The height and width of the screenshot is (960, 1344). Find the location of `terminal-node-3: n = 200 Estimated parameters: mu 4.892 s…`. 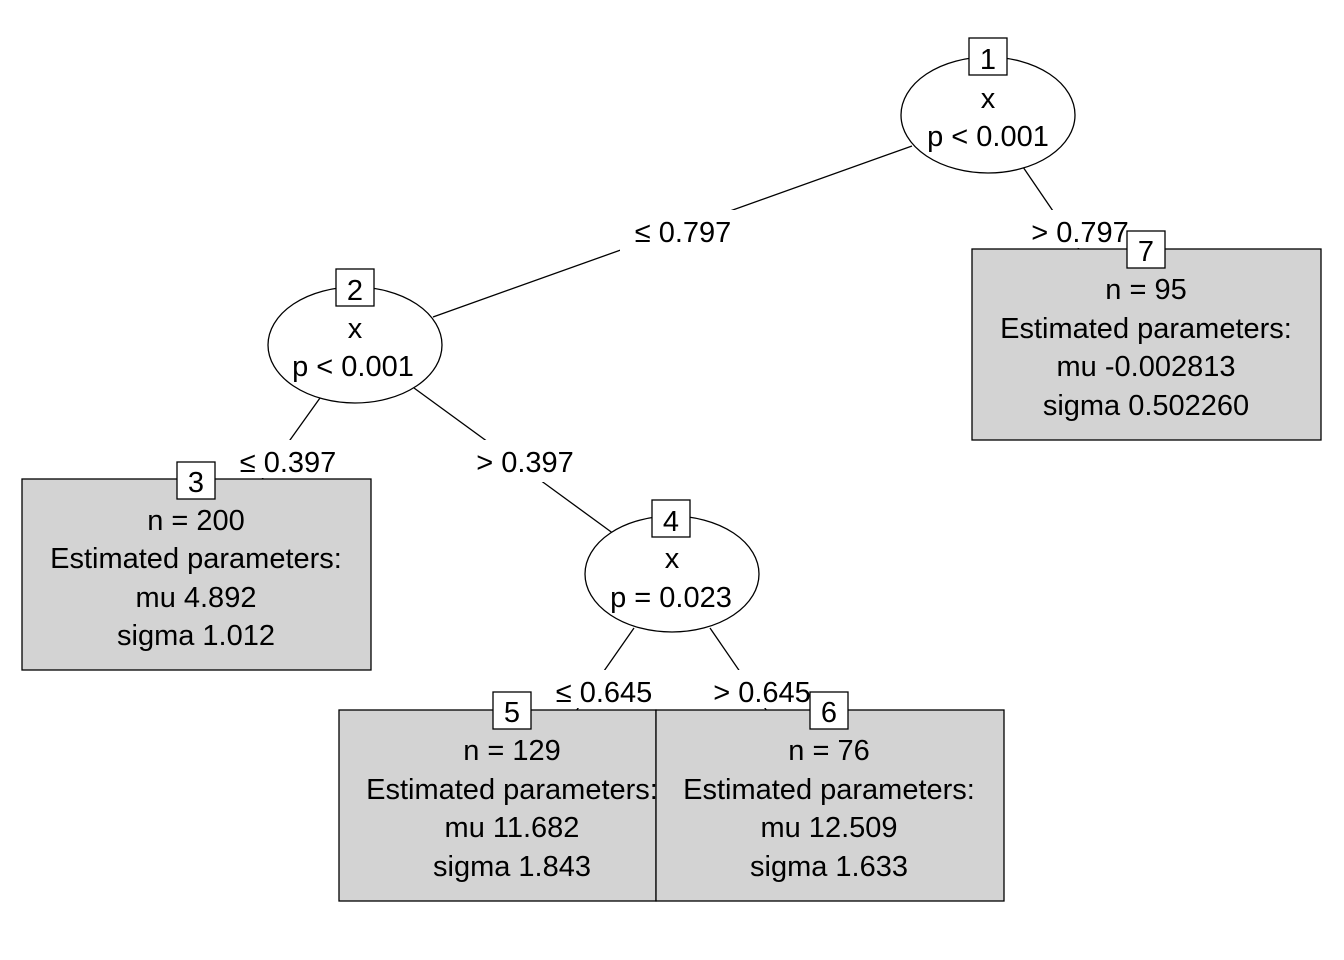

terminal-node-3: n = 200 Estimated parameters: mu 4.892 s… is located at coordinates (196, 566).